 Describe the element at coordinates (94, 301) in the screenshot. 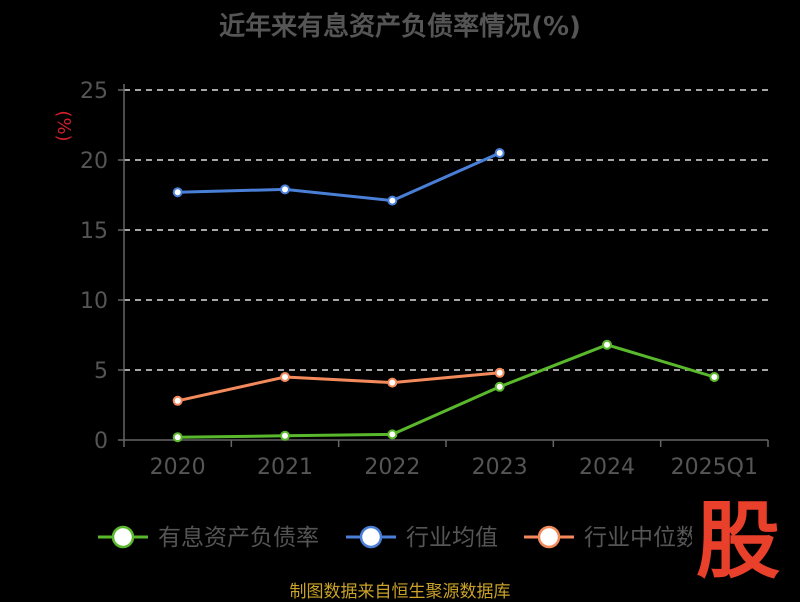

I see `y-tick-label-2: 10` at that location.